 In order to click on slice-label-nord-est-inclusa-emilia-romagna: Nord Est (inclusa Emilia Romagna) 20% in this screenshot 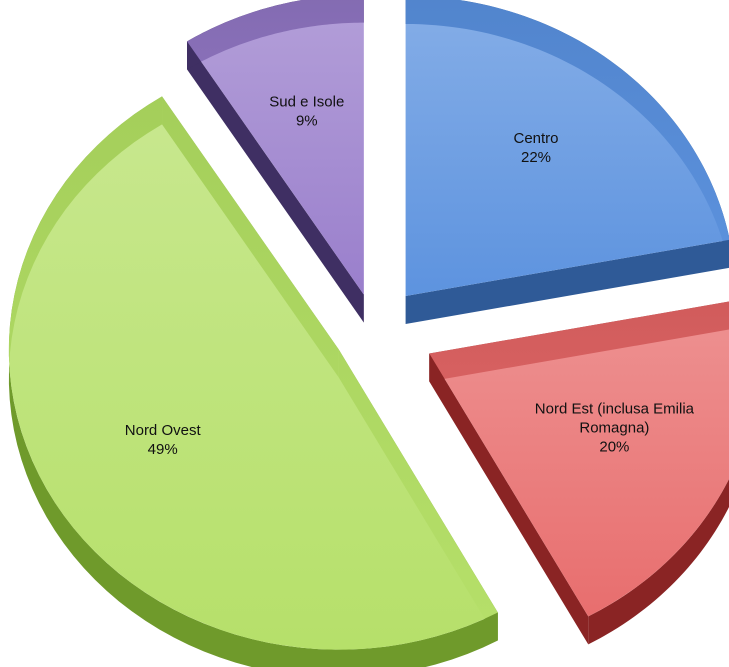, I will do `click(615, 428)`.